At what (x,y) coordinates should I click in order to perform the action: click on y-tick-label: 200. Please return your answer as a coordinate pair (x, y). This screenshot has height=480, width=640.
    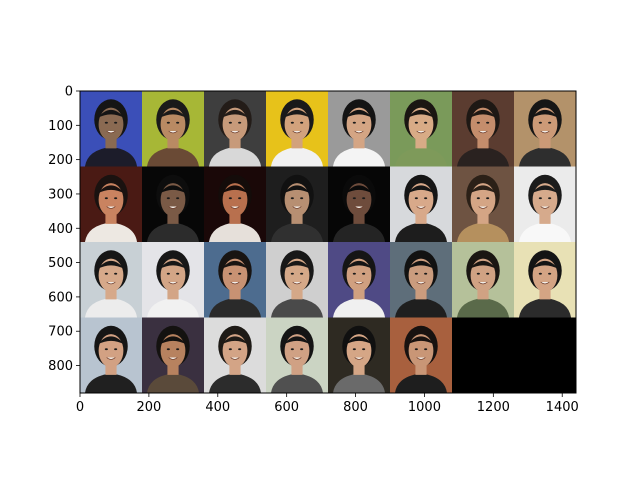
    Looking at the image, I should click on (60, 160).